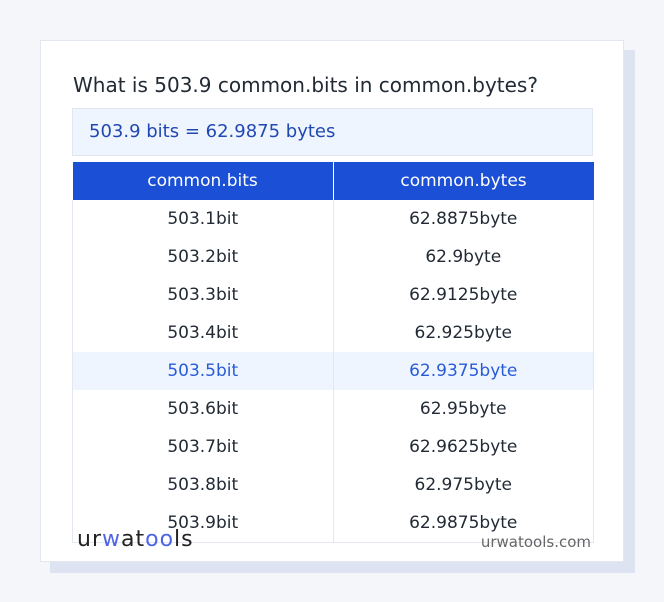  I want to click on table-row: 503.8bit 62.975byte, so click(333, 485).